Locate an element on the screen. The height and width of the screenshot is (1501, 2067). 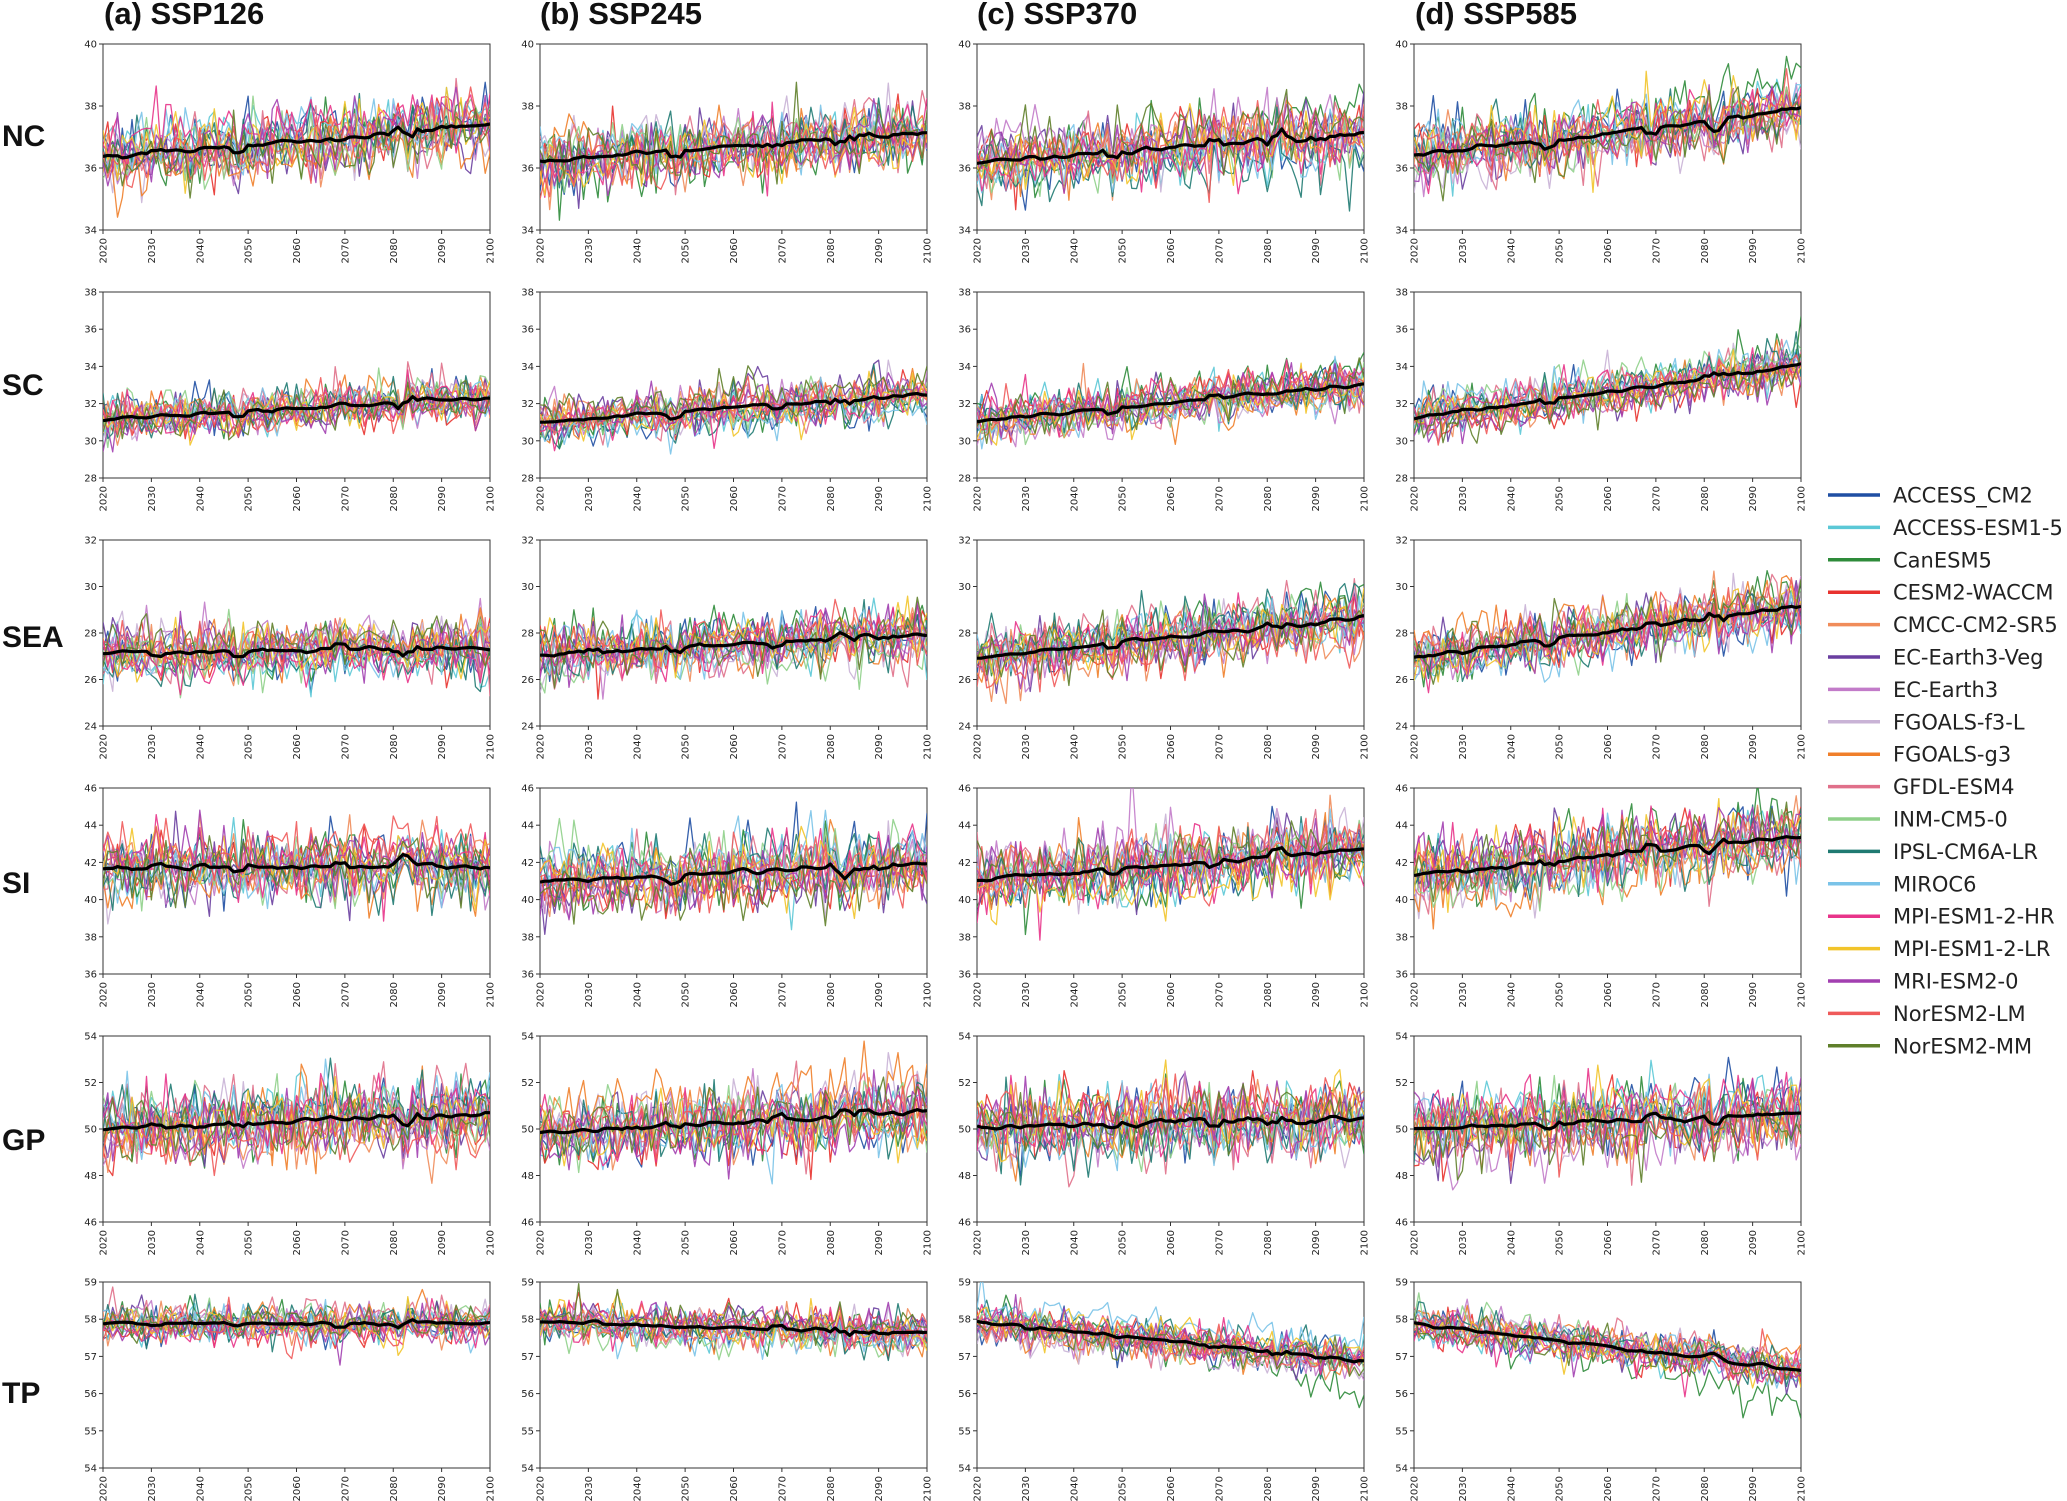
row-label-sc: SC is located at coordinates (23, 385).